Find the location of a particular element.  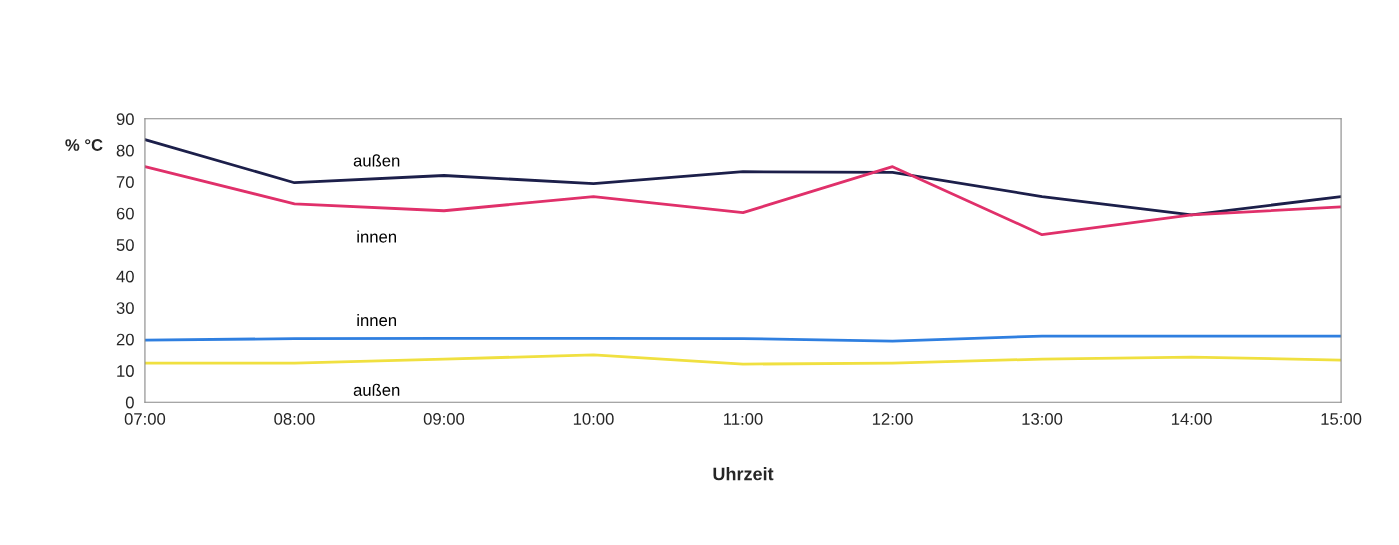

x-axis-title: Uhrzeit is located at coordinates (743, 474).